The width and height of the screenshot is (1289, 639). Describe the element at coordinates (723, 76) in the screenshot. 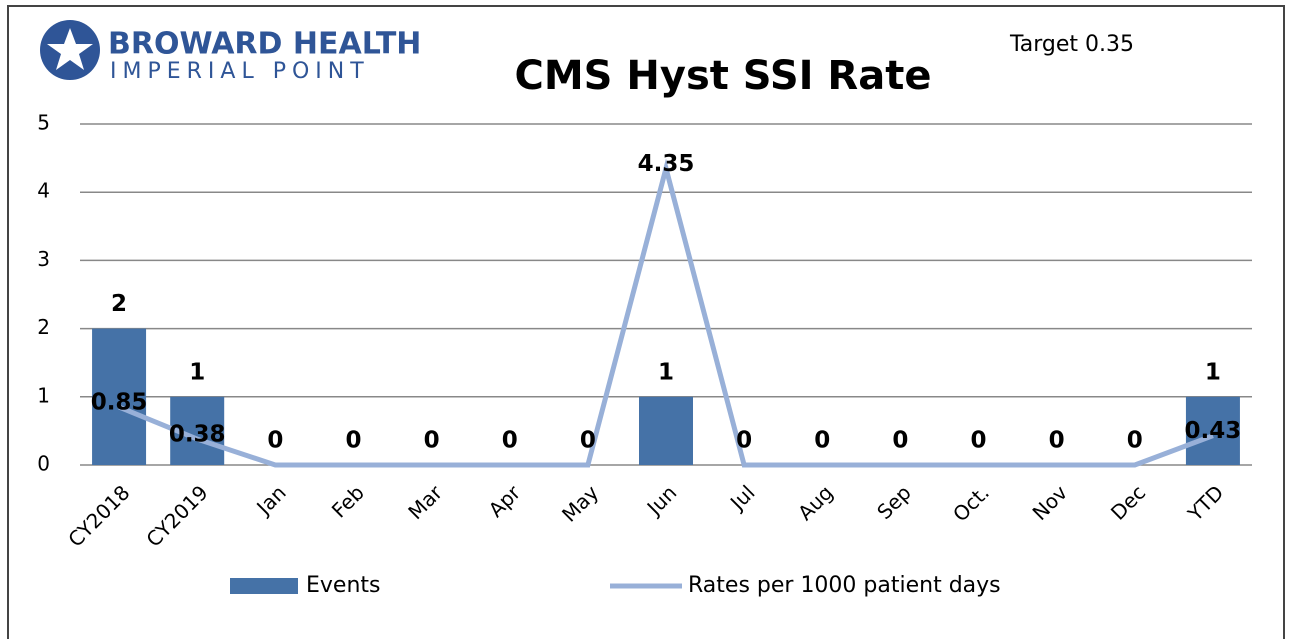

I see `chart-title: CMS Hyst SSI Rate` at that location.